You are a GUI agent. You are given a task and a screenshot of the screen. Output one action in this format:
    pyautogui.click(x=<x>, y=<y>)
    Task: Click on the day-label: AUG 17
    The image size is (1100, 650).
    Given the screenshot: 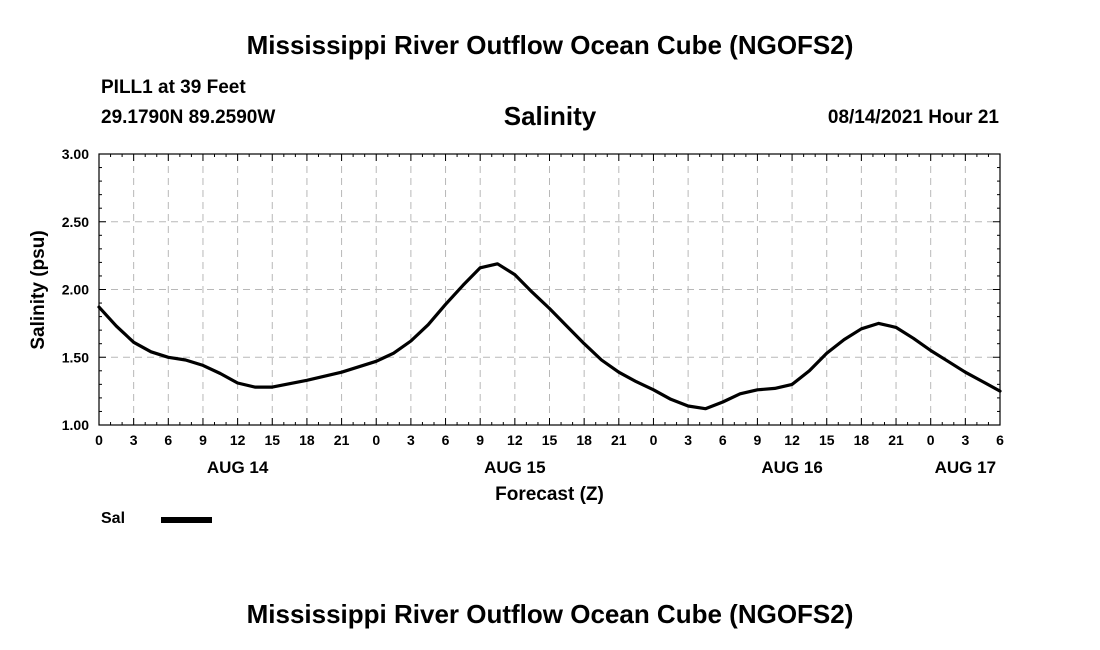 What is the action you would take?
    pyautogui.click(x=965, y=467)
    